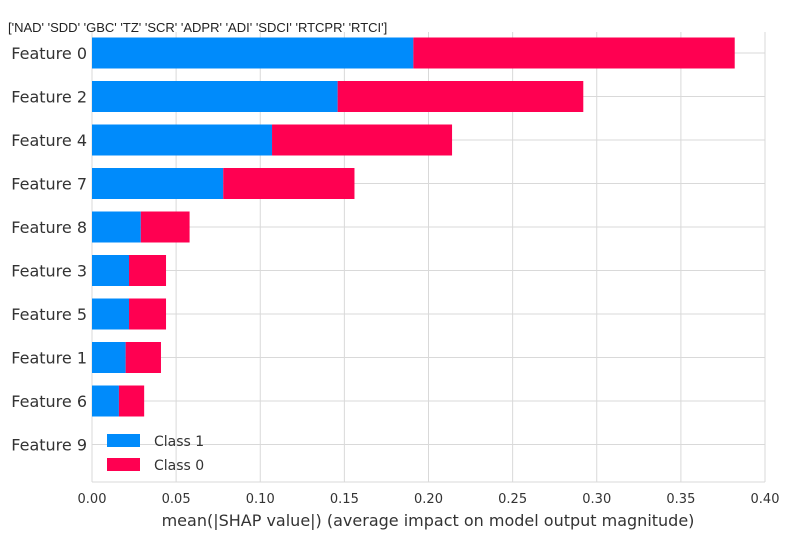 The height and width of the screenshot is (540, 789). Describe the element at coordinates (49, 358) in the screenshot. I see `y-tick-label: Feature 1` at that location.